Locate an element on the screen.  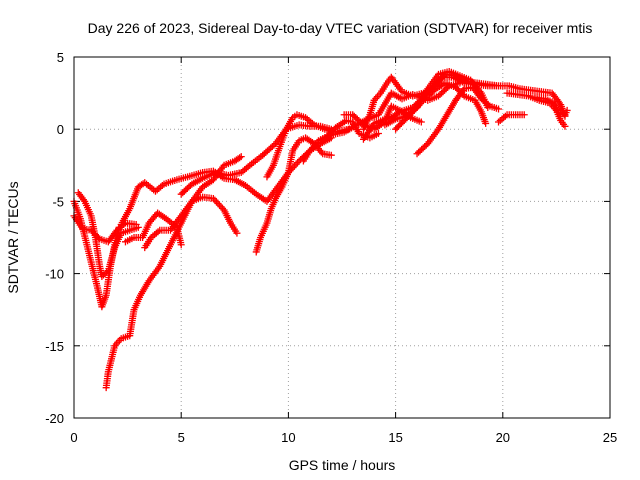
x-tick-label: 0 is located at coordinates (73, 437).